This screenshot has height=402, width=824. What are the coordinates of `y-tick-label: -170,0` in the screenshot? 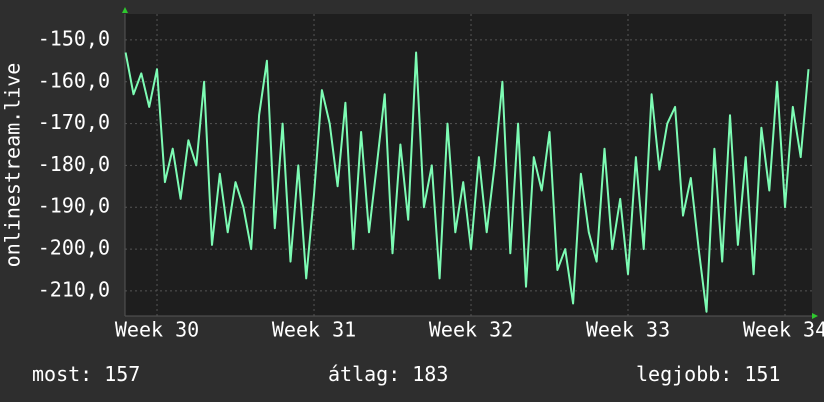 It's located at (74, 122).